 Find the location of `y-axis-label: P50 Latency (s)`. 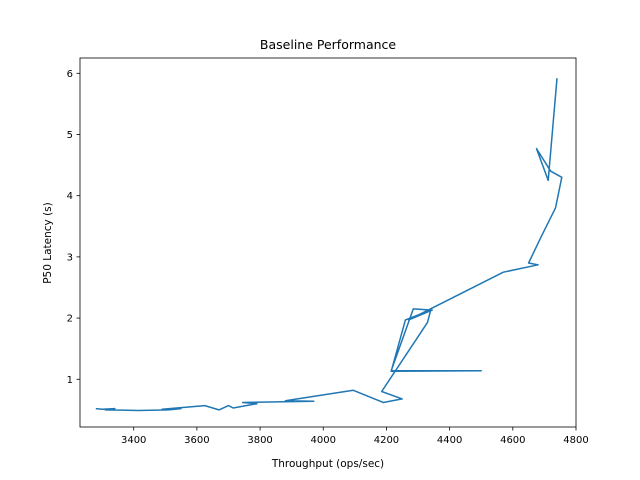

y-axis-label: P50 Latency (s) is located at coordinates (48, 243).